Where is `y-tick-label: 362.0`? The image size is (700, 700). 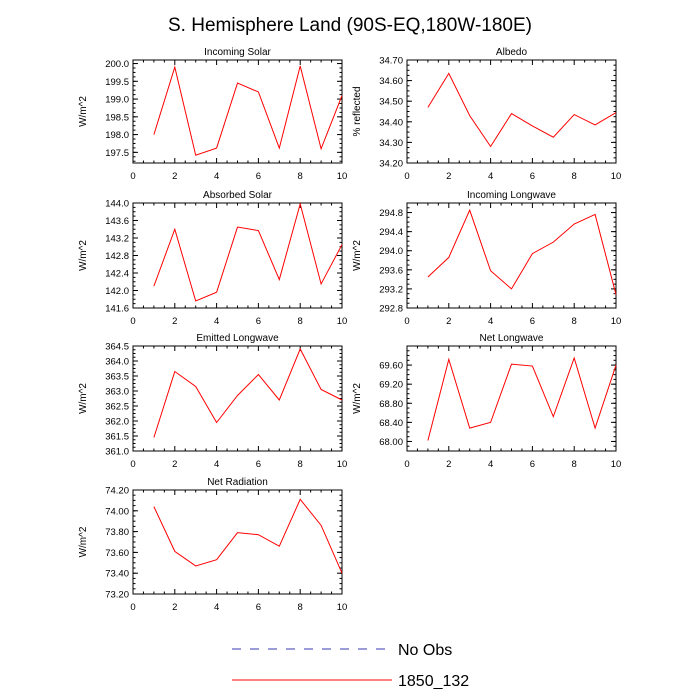 y-tick-label: 362.0 is located at coordinates (117, 422).